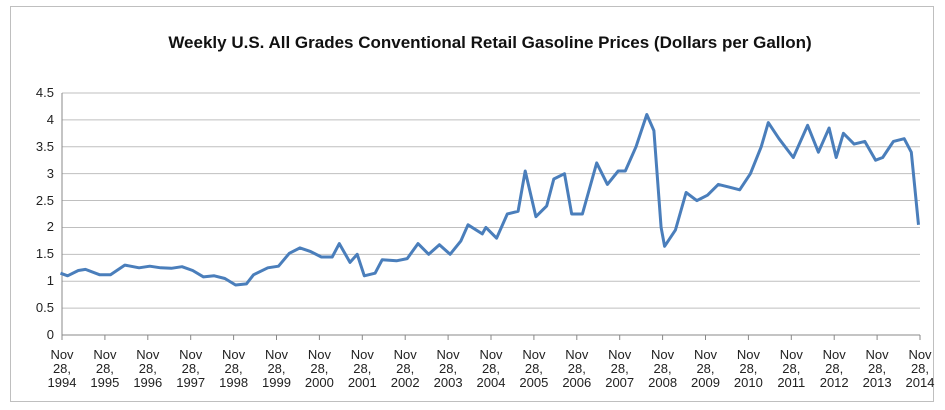 The height and width of the screenshot is (410, 945). What do you see at coordinates (577, 368) in the screenshot?
I see `x-tick-label: Nov 28, 2006` at bounding box center [577, 368].